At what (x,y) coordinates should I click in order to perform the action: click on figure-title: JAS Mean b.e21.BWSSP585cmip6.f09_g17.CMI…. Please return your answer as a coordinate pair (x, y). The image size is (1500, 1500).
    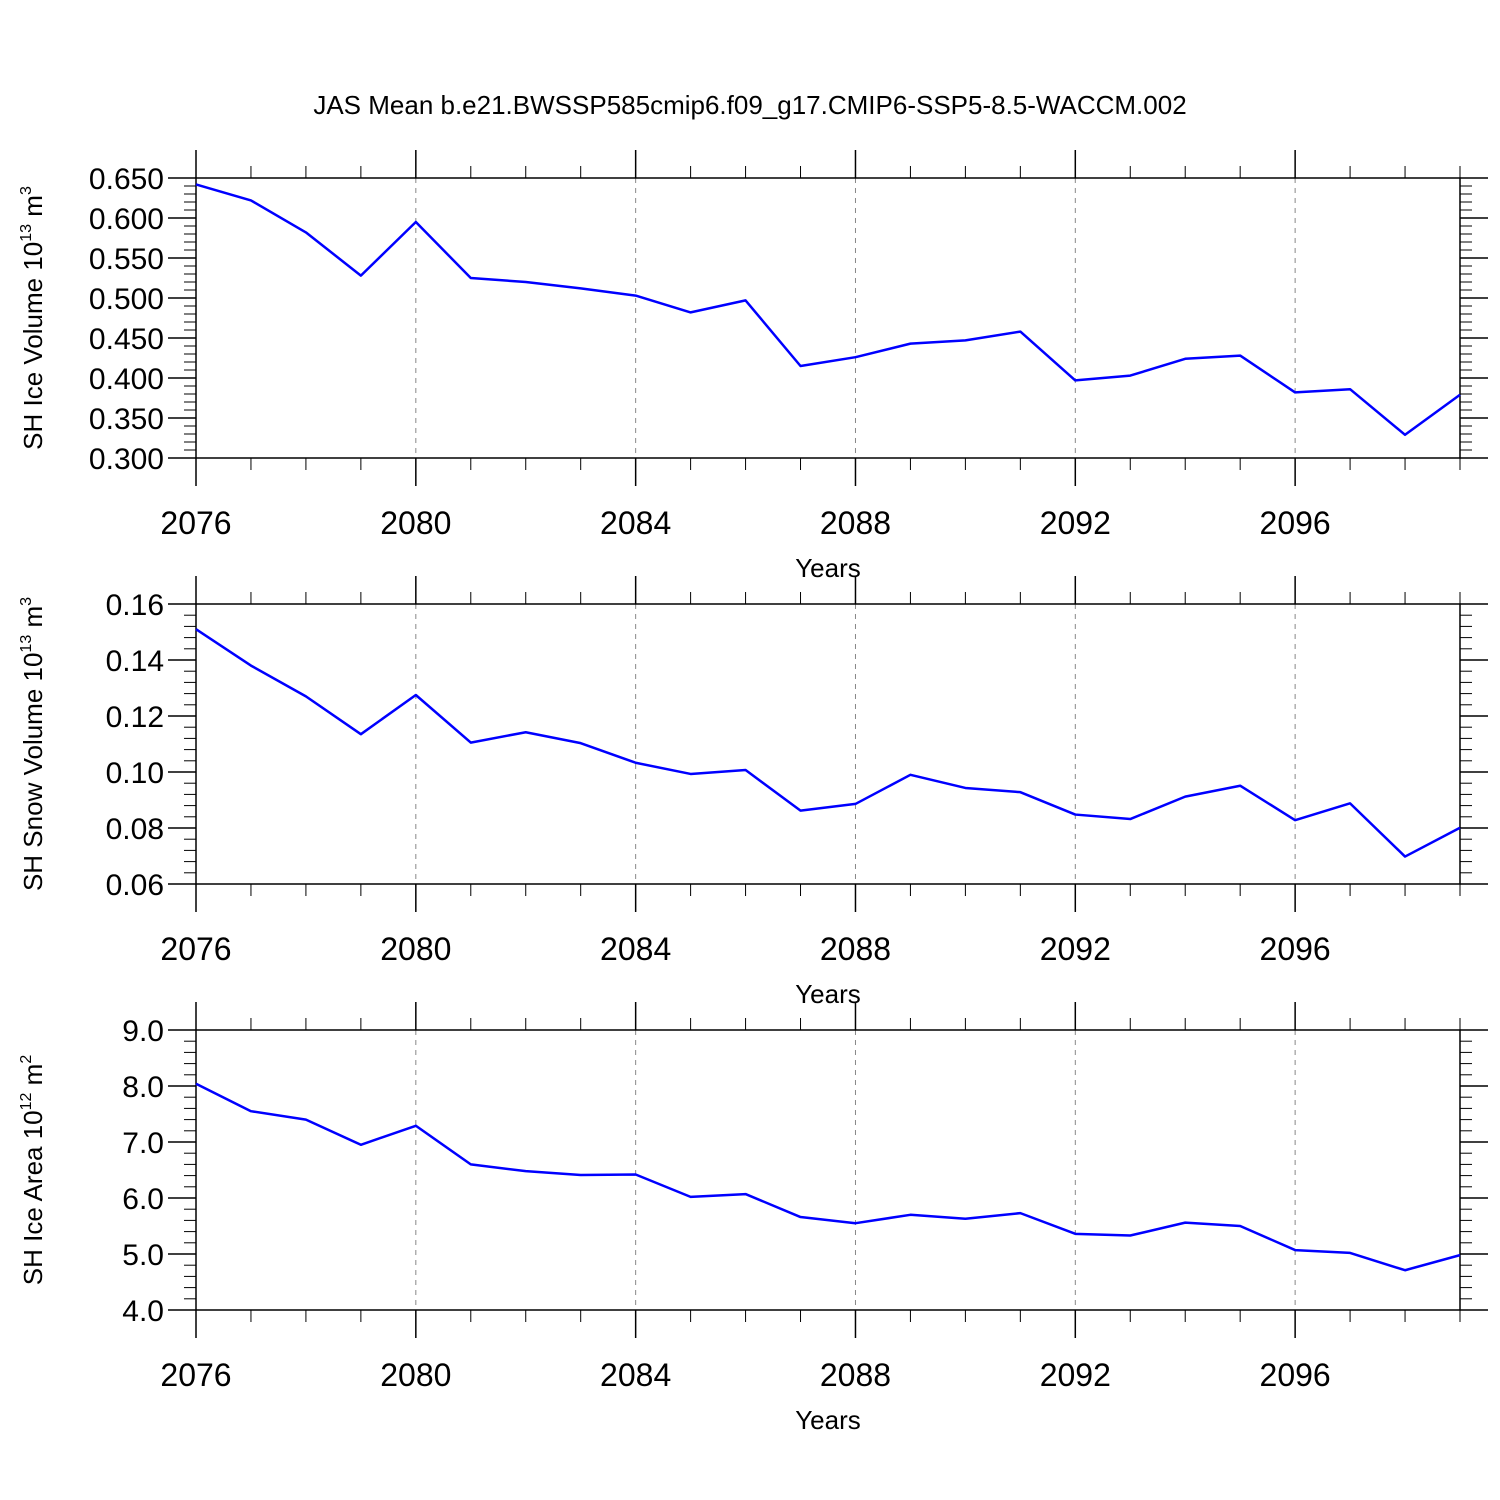
    Looking at the image, I should click on (749, 105).